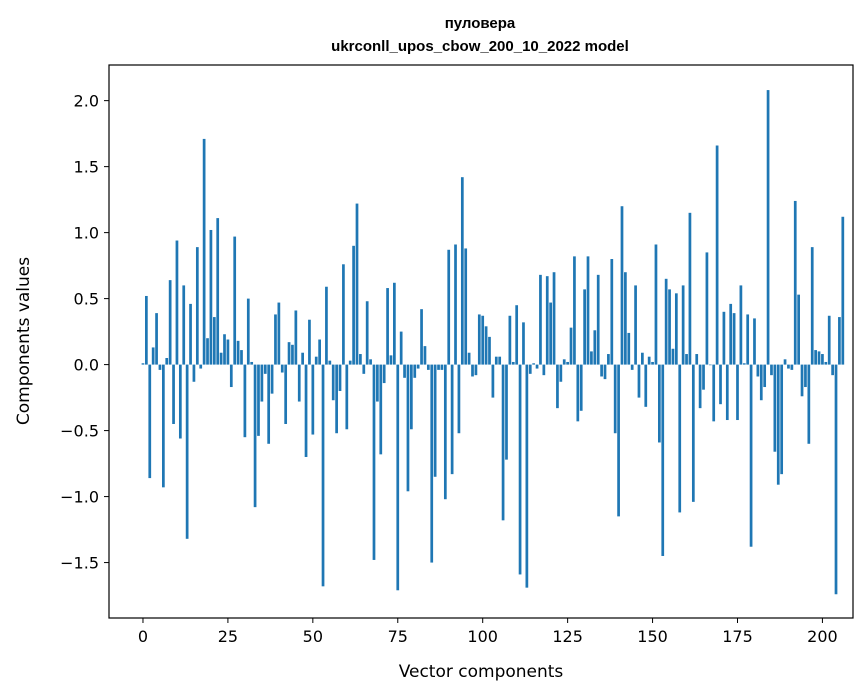 This screenshot has height=696, width=867. What do you see at coordinates (79, 431) in the screenshot?
I see `y-tick-label: −0.5` at bounding box center [79, 431].